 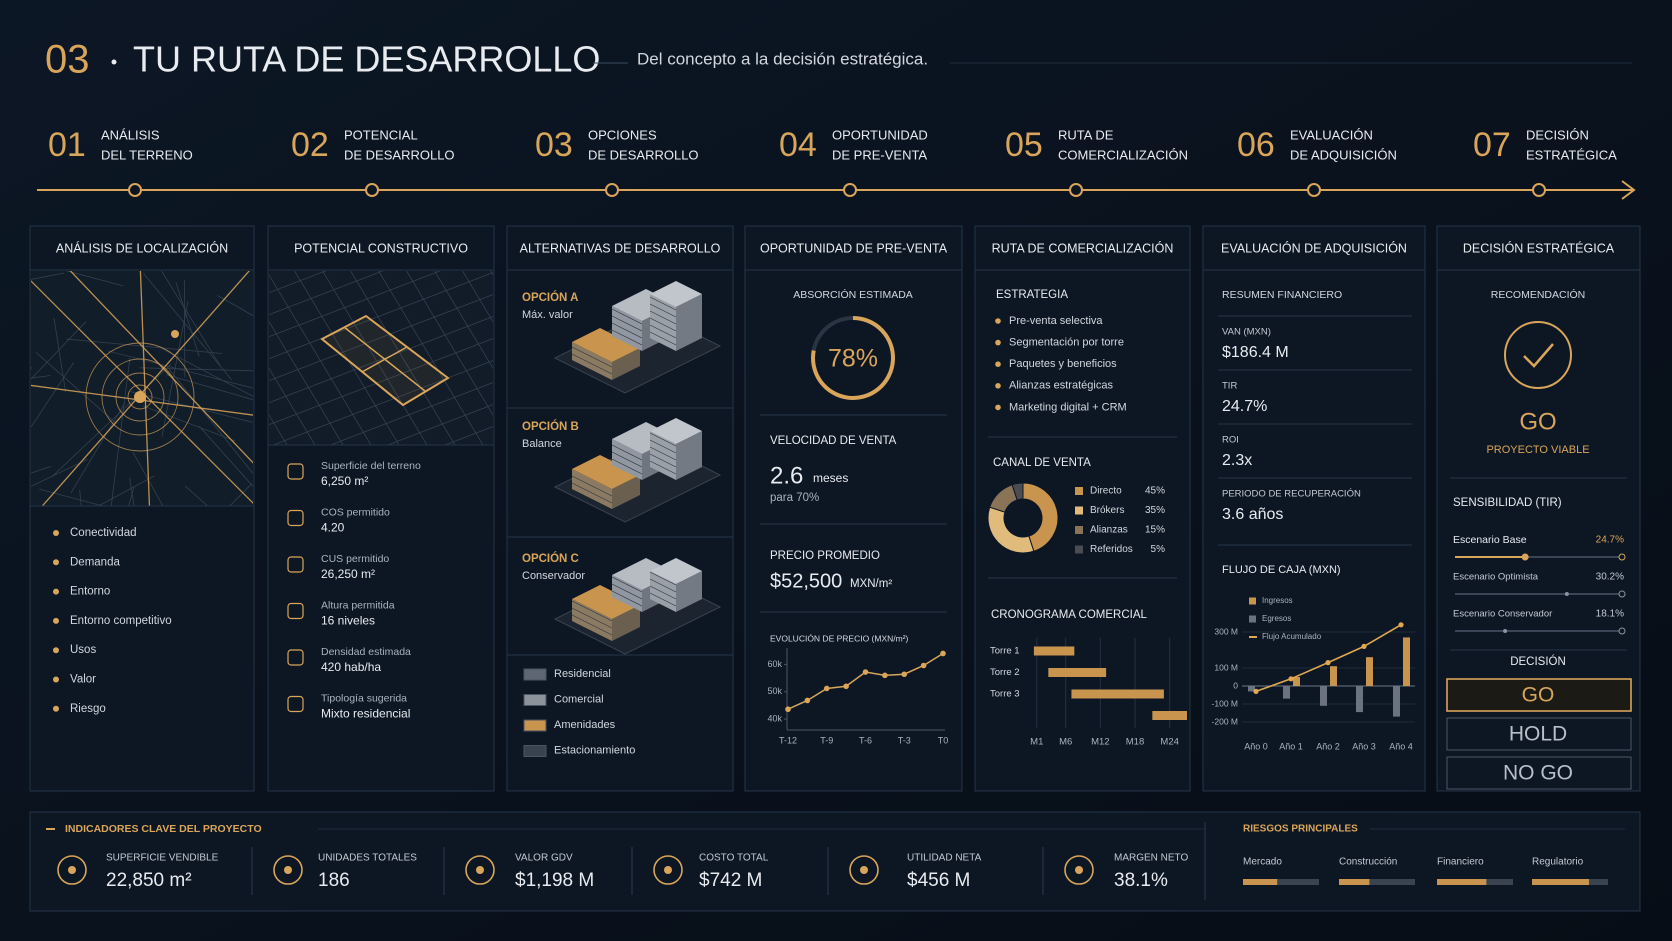 I want to click on legend-swatch, so click(x=1079, y=491).